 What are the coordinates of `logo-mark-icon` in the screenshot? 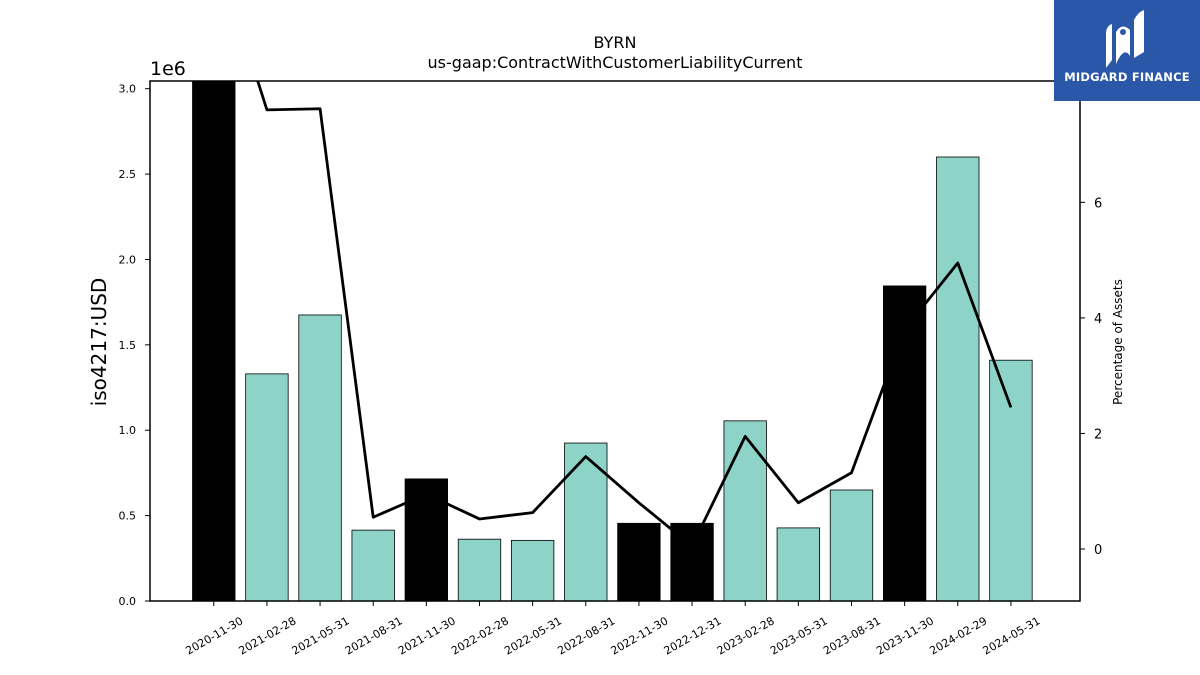 It's located at (1125, 39).